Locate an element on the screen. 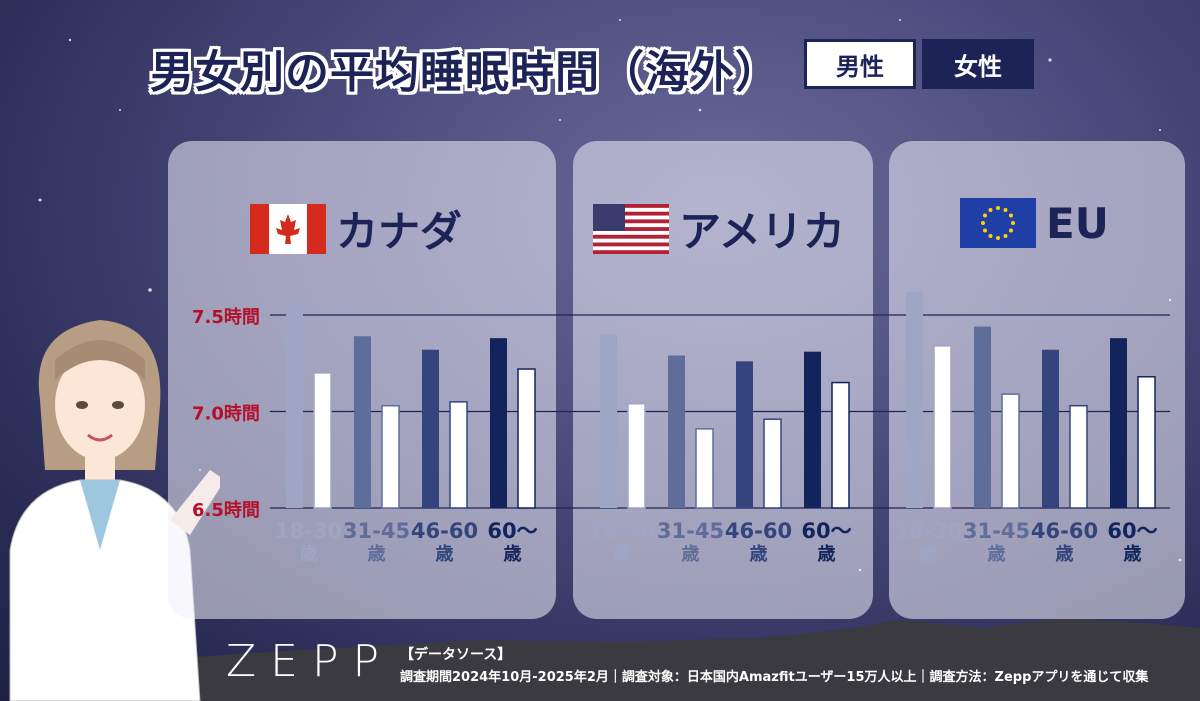 This screenshot has height=701, width=1200. country-name-canada: カナダ is located at coordinates (399, 231).